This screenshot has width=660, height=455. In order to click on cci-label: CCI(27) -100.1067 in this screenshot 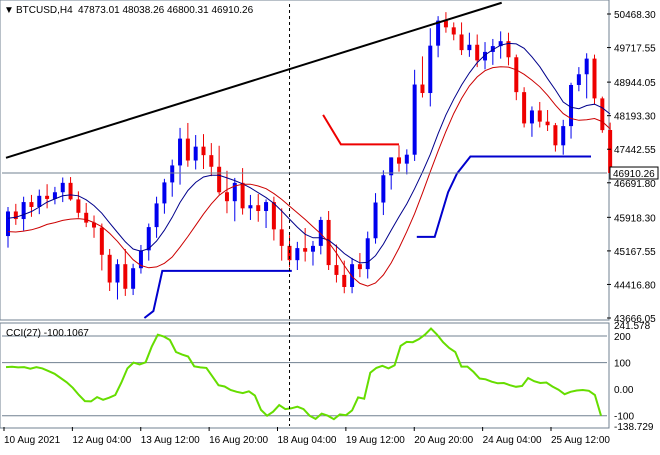, I will do `click(47, 333)`.